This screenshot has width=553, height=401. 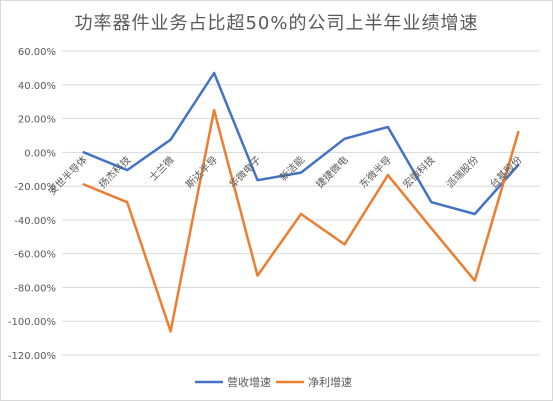 What do you see at coordinates (35, 221) in the screenshot?
I see `y-tick-label: -40.00%` at bounding box center [35, 221].